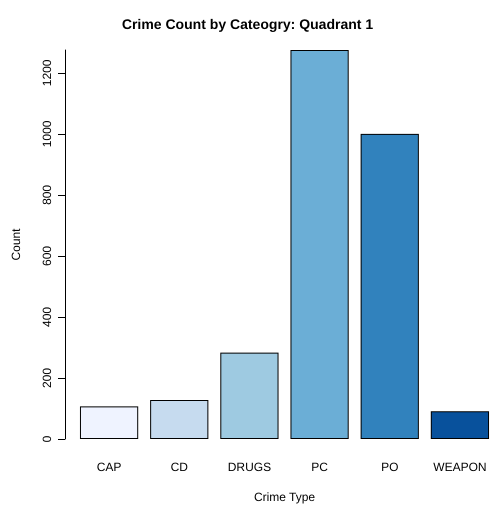  What do you see at coordinates (460, 467) in the screenshot?
I see `x-tick-label: WEAPON` at bounding box center [460, 467].